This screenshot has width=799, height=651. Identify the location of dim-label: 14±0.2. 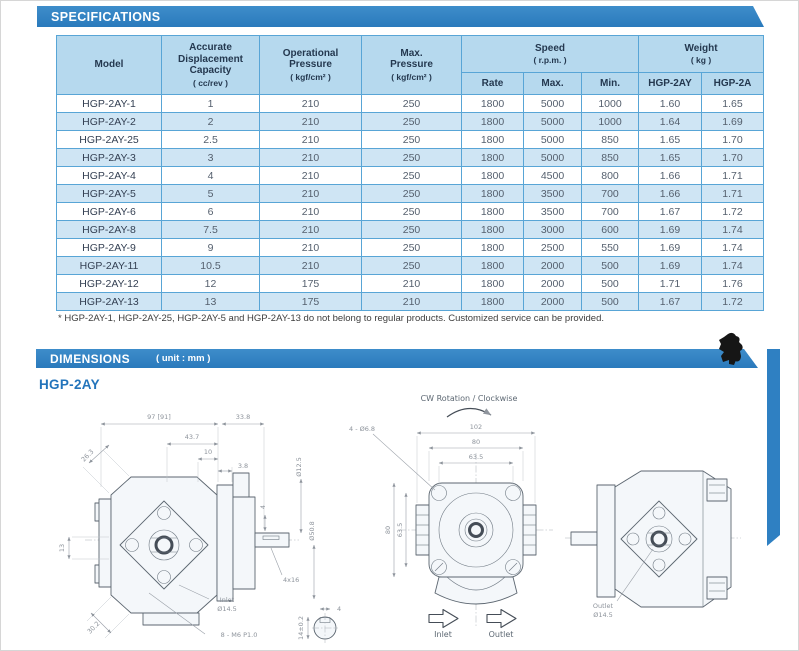
(301, 628).